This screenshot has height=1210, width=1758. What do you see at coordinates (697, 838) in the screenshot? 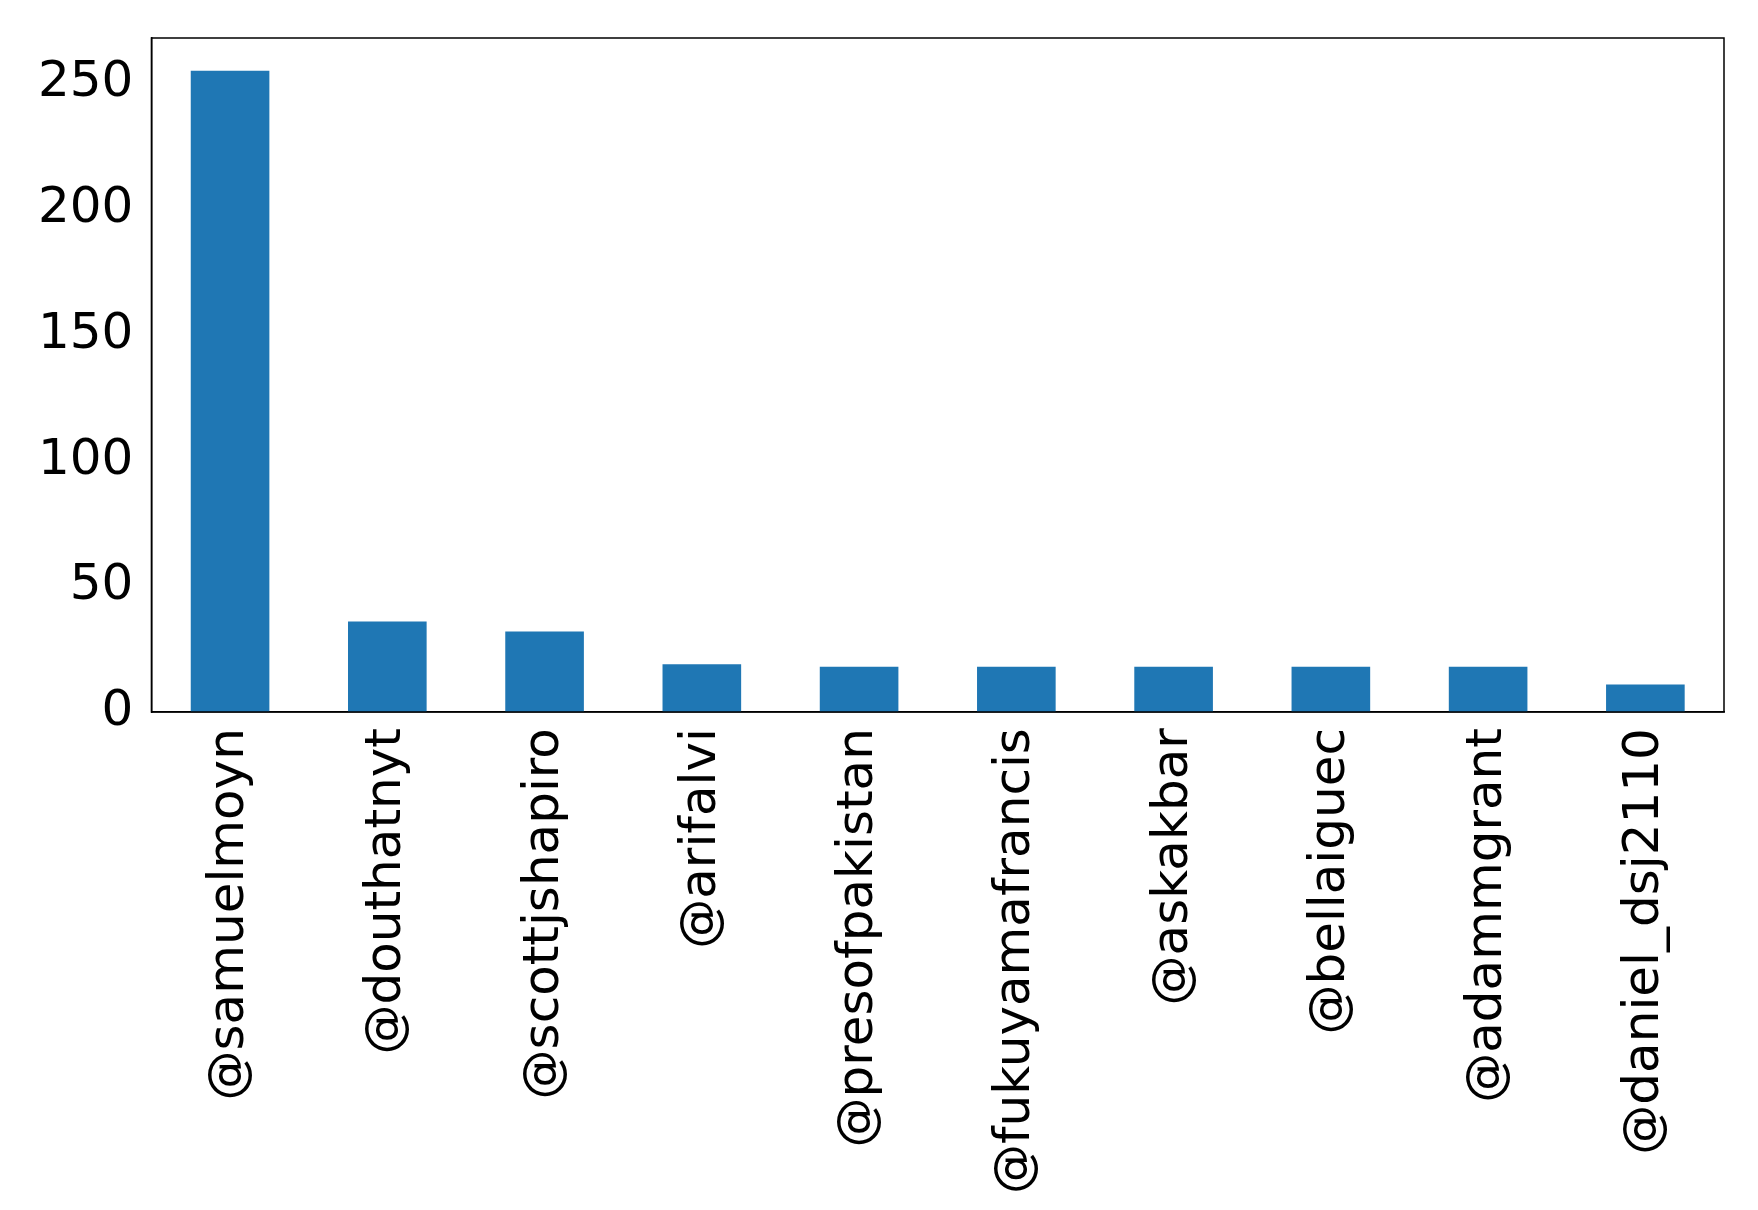
I see `x-tick-label: @arifalvi` at bounding box center [697, 838].